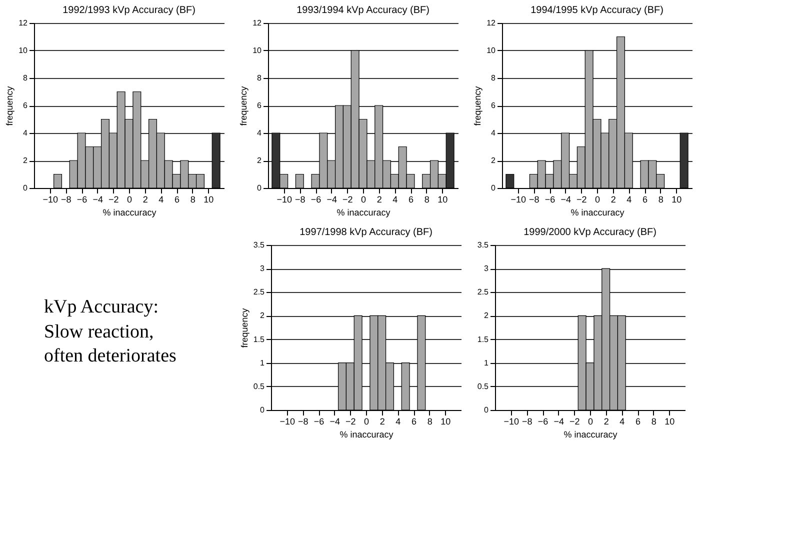  What do you see at coordinates (259, 339) in the screenshot?
I see `y-tick-label: 1.5` at bounding box center [259, 339].